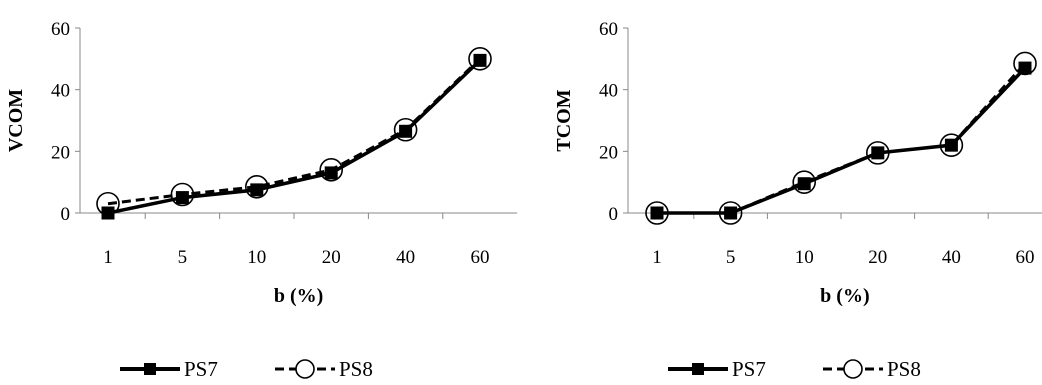  I want to click on series-line-ps8, so click(842, 138).